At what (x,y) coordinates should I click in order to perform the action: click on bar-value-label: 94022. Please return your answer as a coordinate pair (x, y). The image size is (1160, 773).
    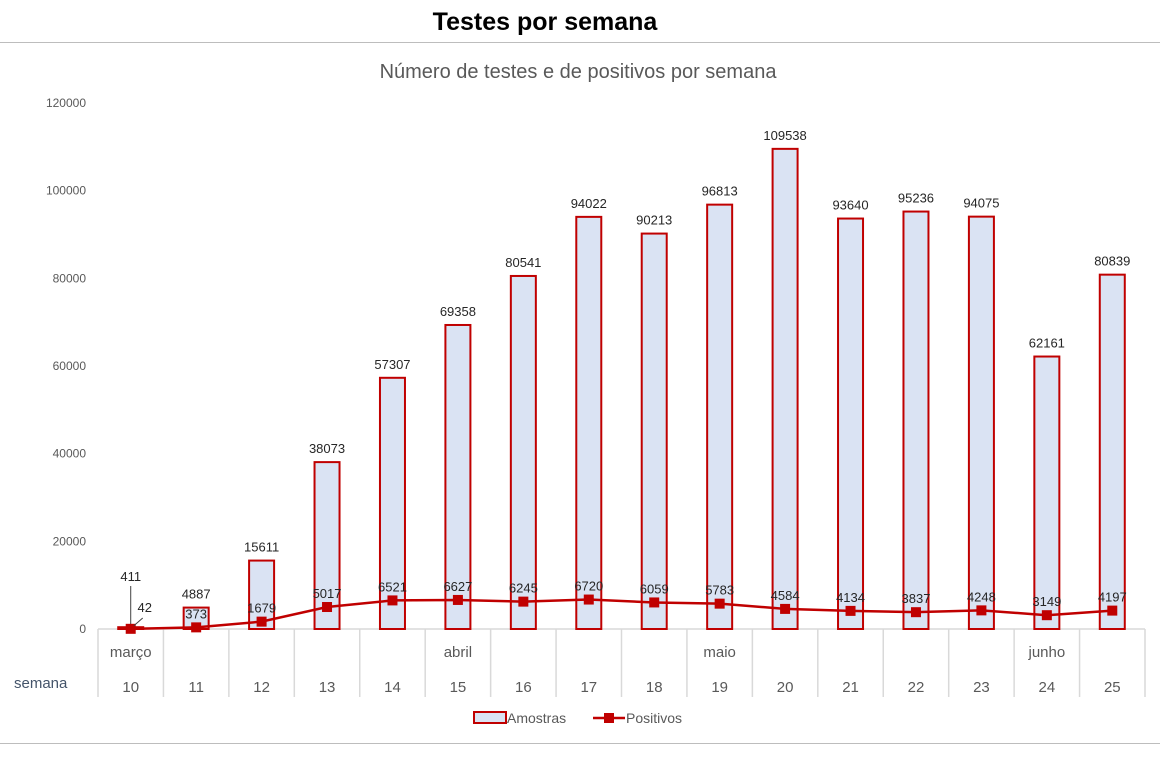
    Looking at the image, I should click on (589, 203).